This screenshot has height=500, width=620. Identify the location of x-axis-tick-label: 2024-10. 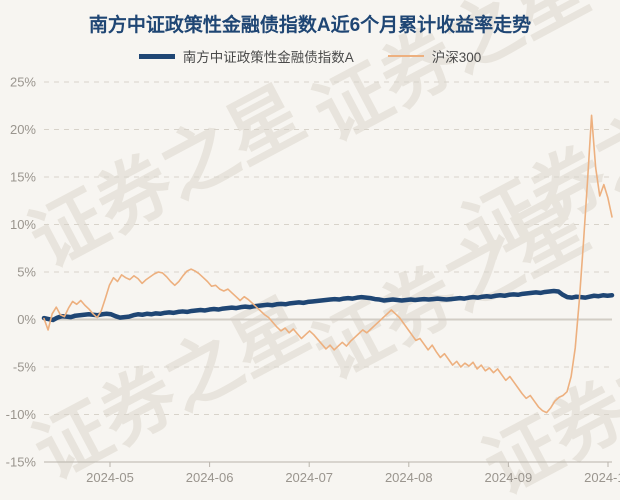
(602, 477).